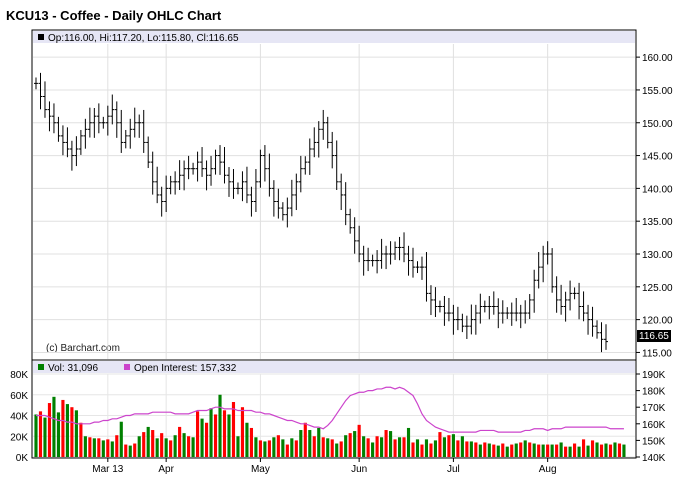 Image resolution: width=688 pixels, height=478 pixels. What do you see at coordinates (453, 469) in the screenshot?
I see `x-tick-label: Jul` at bounding box center [453, 469].